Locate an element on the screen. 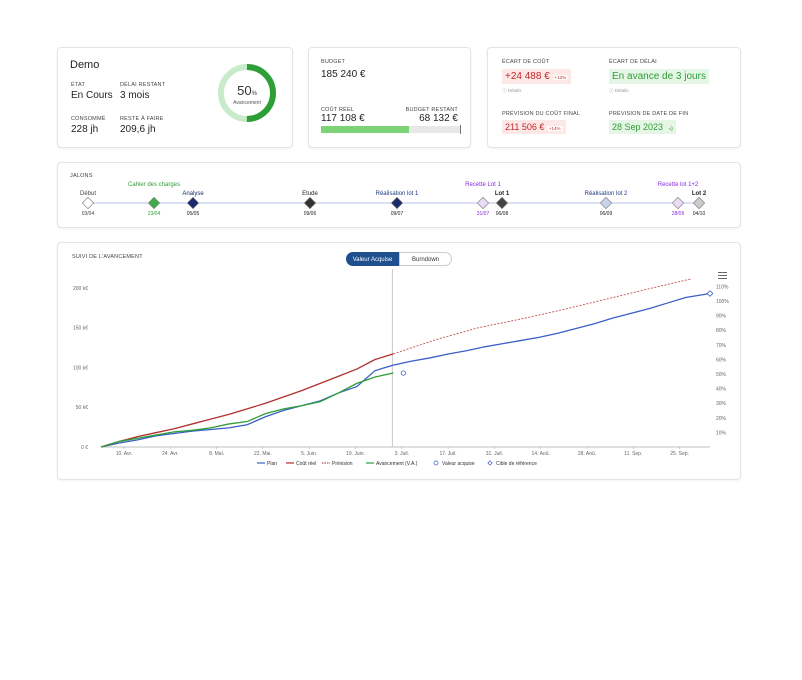  project-name: Demo is located at coordinates (85, 65).